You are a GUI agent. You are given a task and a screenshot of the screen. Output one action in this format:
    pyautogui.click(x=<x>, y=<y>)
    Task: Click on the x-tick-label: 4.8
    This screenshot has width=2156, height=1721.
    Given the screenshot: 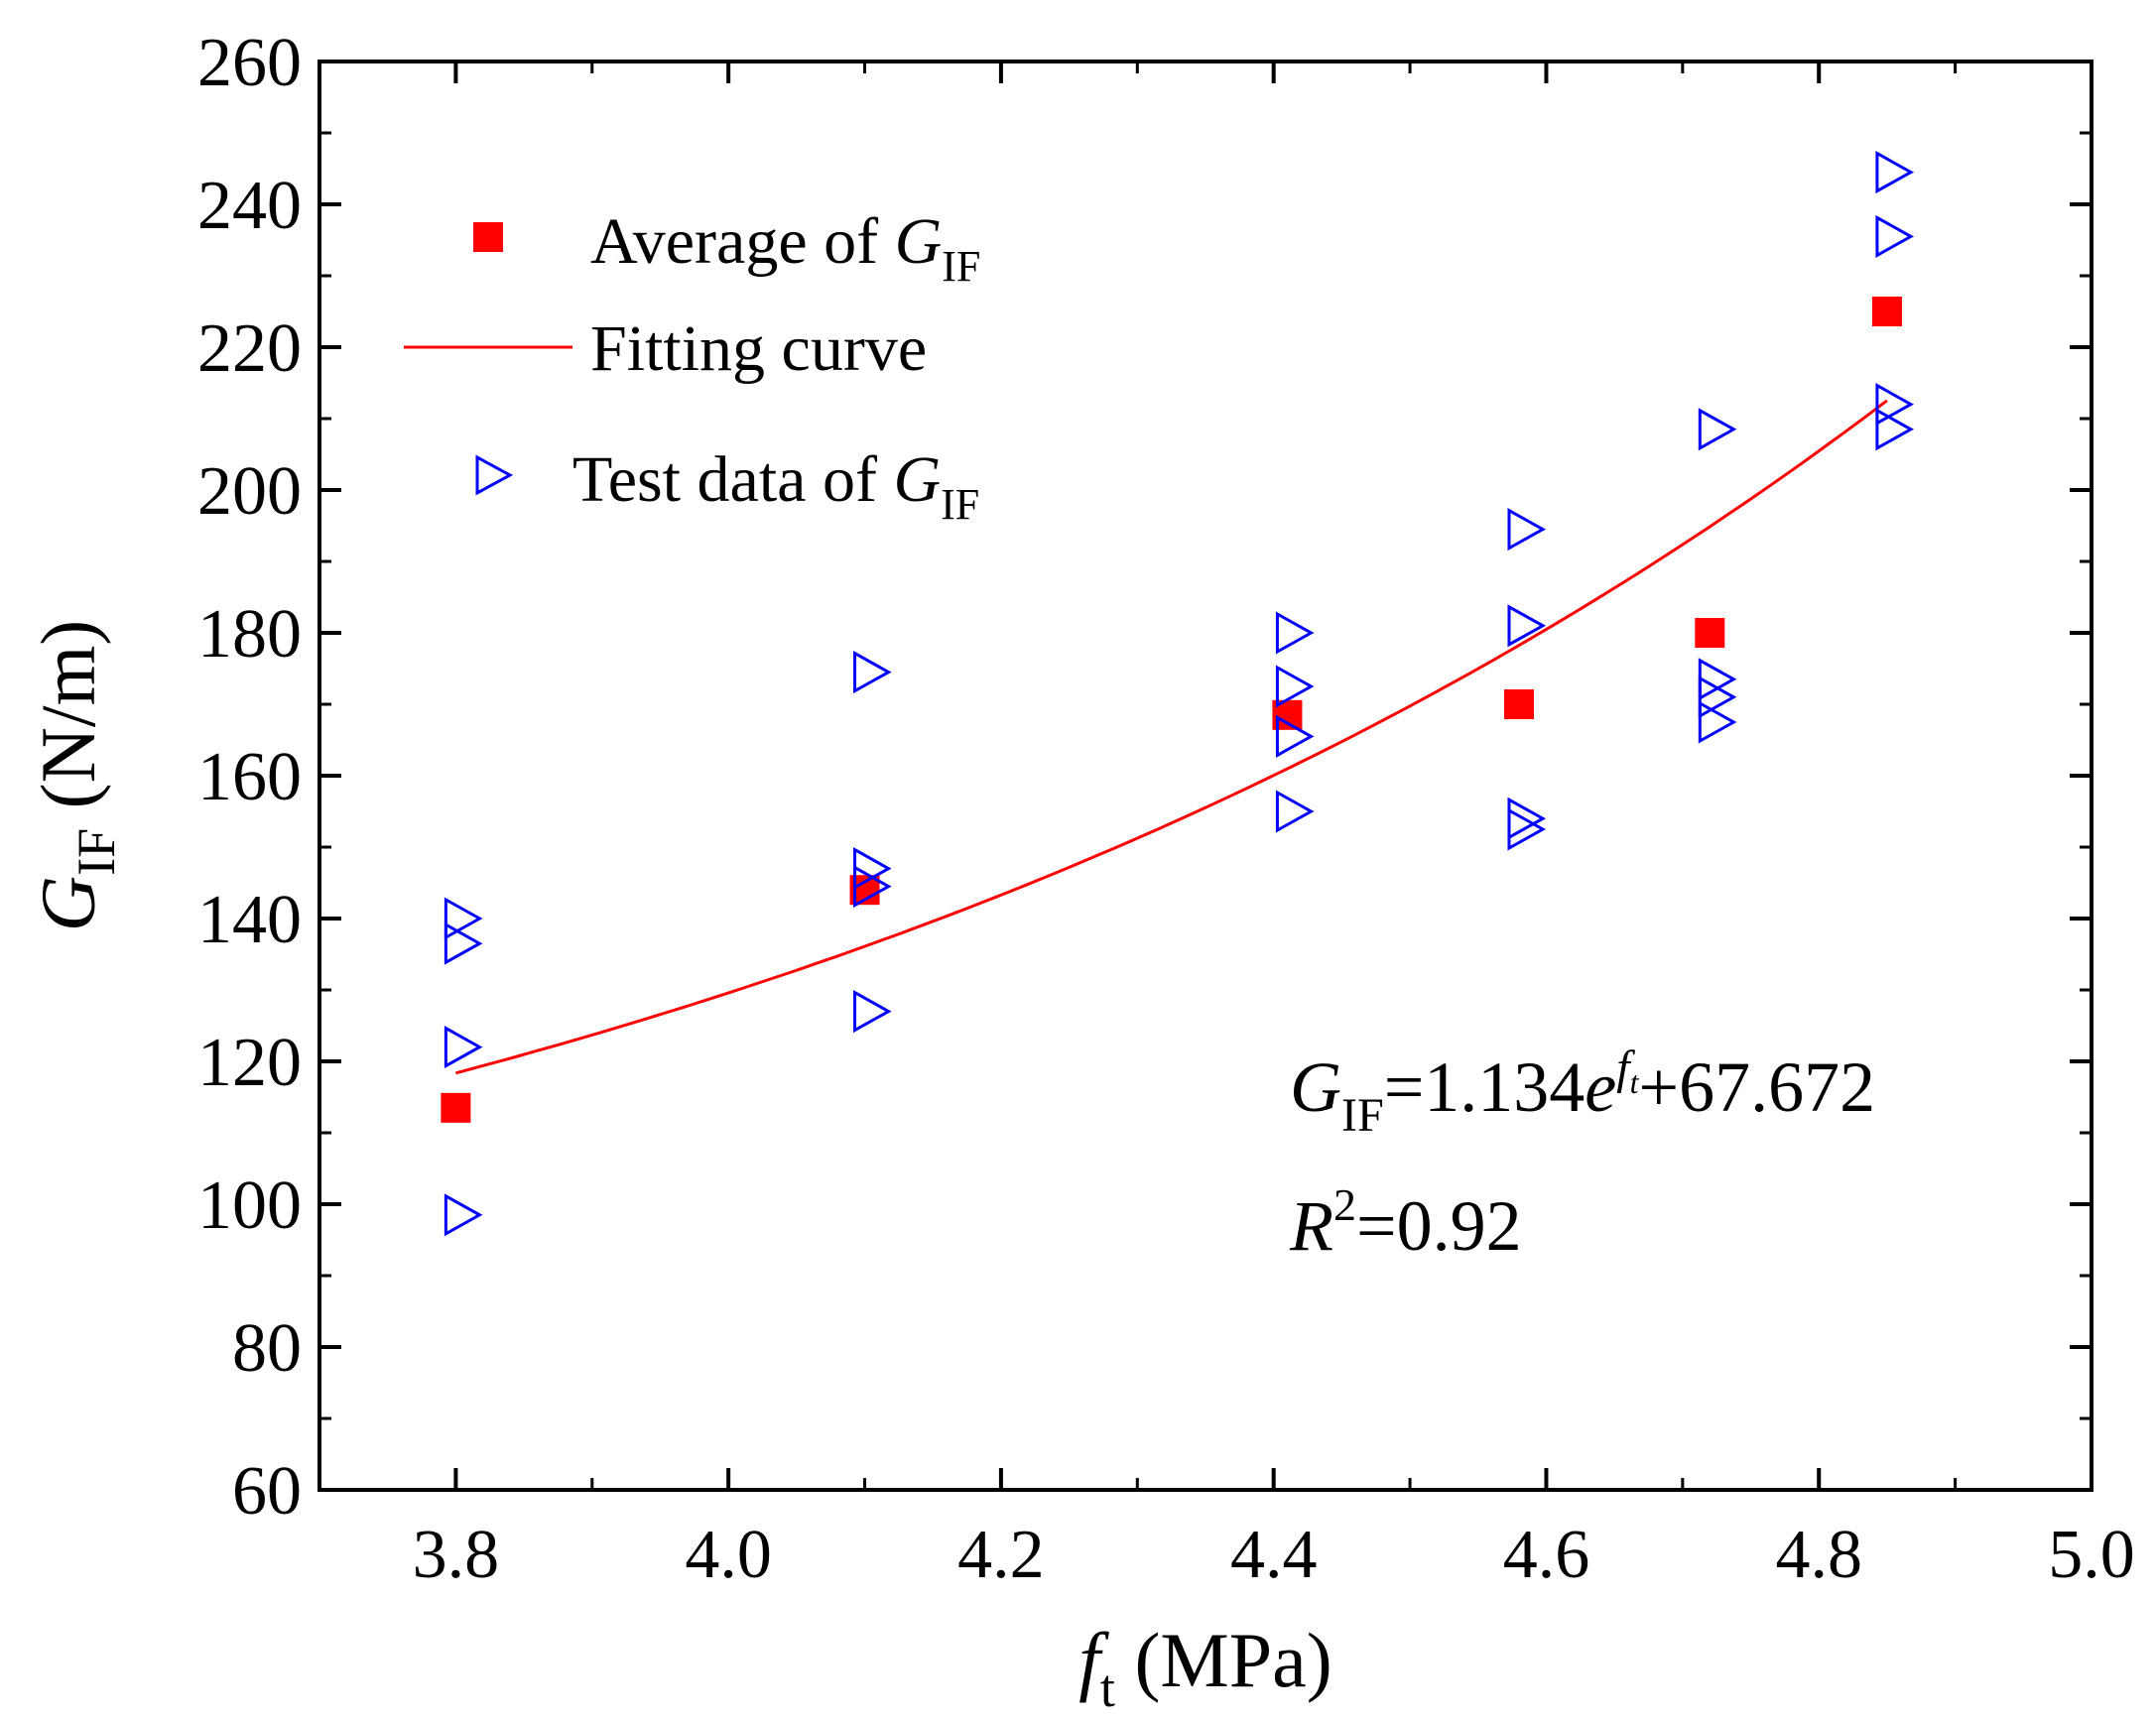 What is the action you would take?
    pyautogui.click(x=1818, y=1555)
    